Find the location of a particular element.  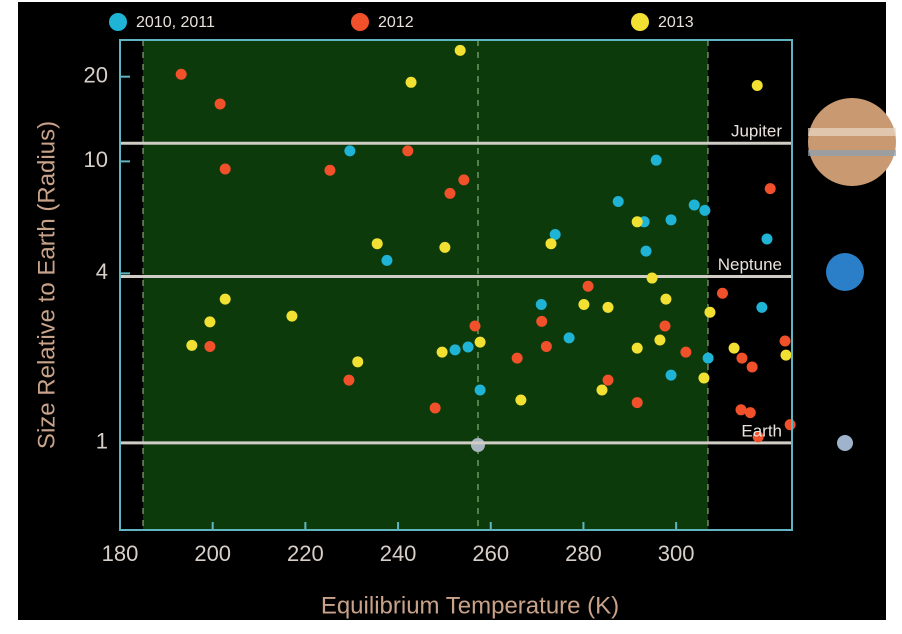

neptune-icon is located at coordinates (845, 272).